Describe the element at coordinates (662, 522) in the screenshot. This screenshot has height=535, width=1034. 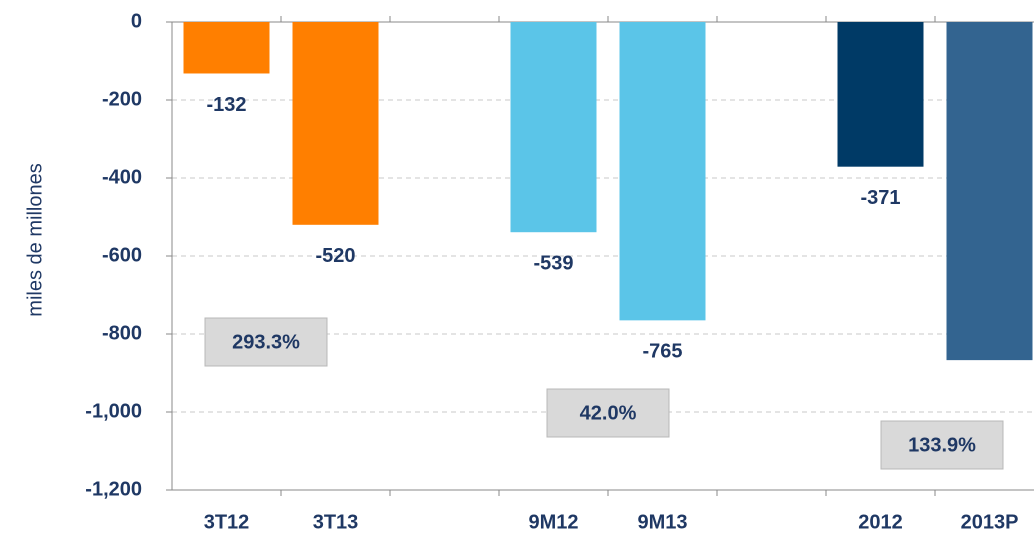
I see `x-tick-label: 9M13` at that location.